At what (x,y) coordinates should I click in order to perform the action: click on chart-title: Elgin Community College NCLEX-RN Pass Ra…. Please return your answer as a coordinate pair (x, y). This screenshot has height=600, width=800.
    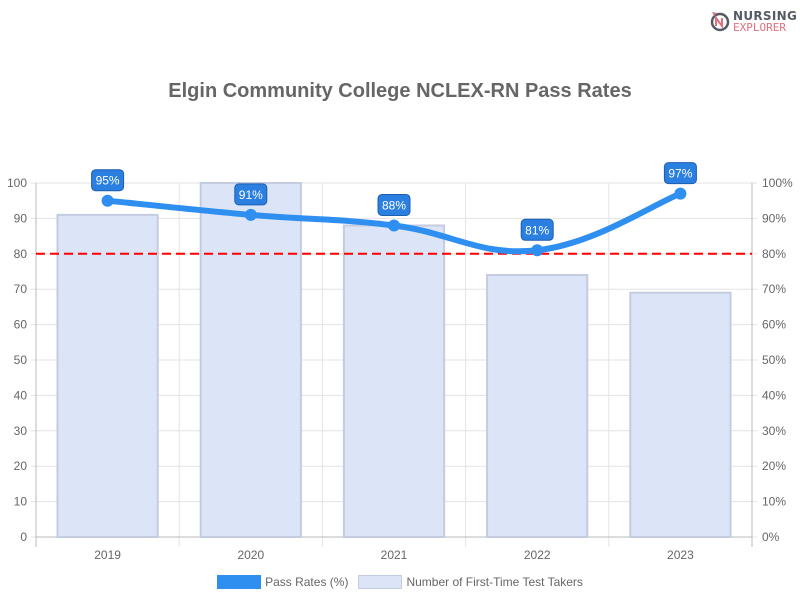
    Looking at the image, I should click on (400, 91).